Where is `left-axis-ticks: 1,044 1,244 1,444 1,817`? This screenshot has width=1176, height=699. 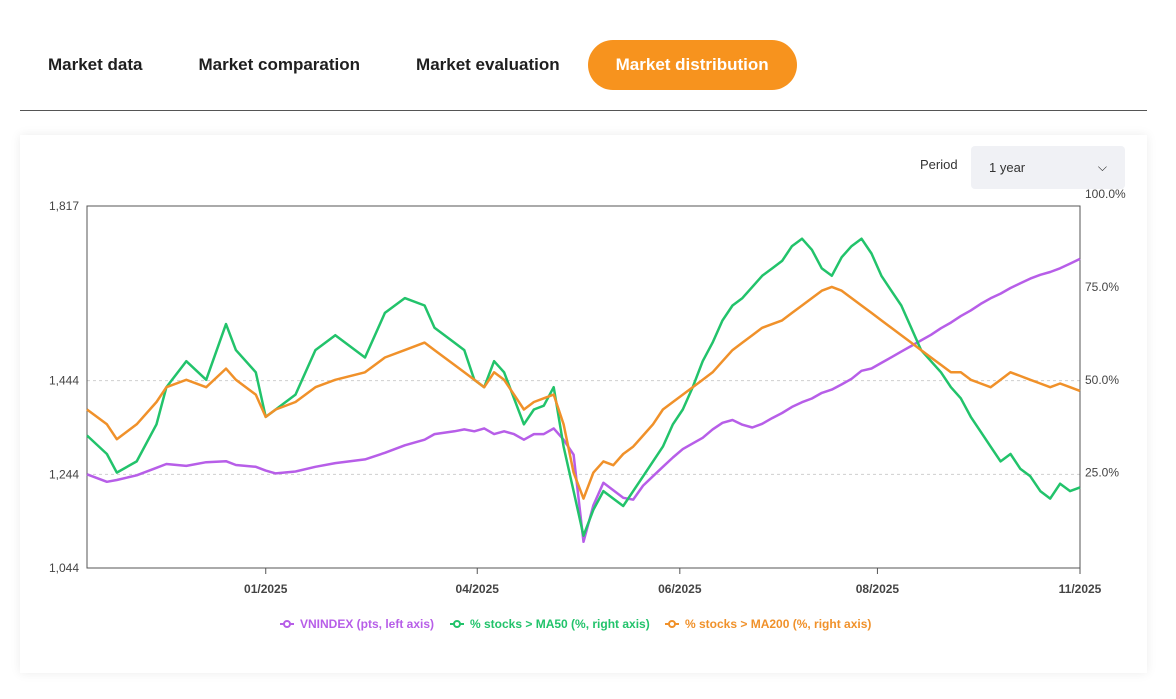 left-axis-ticks: 1,044 1,244 1,444 1,817 is located at coordinates (64, 387).